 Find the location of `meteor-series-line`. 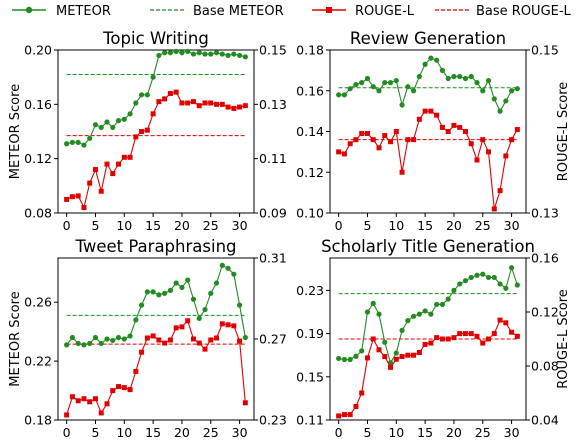

meteor-series-line is located at coordinates (428, 85).